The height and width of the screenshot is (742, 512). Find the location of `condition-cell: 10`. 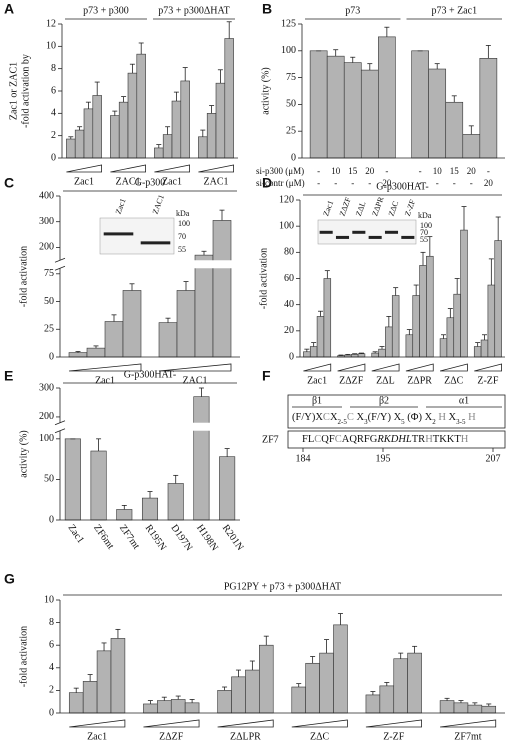

condition-cell: 10 is located at coordinates (438, 171).